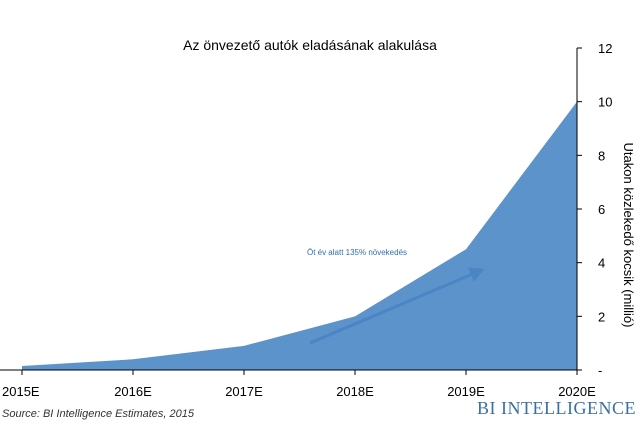  I want to click on y-tick-label: 6, so click(601, 209).